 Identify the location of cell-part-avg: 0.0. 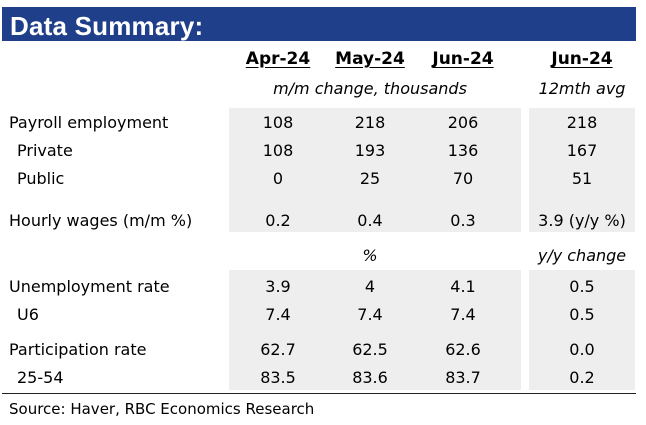
(582, 349).